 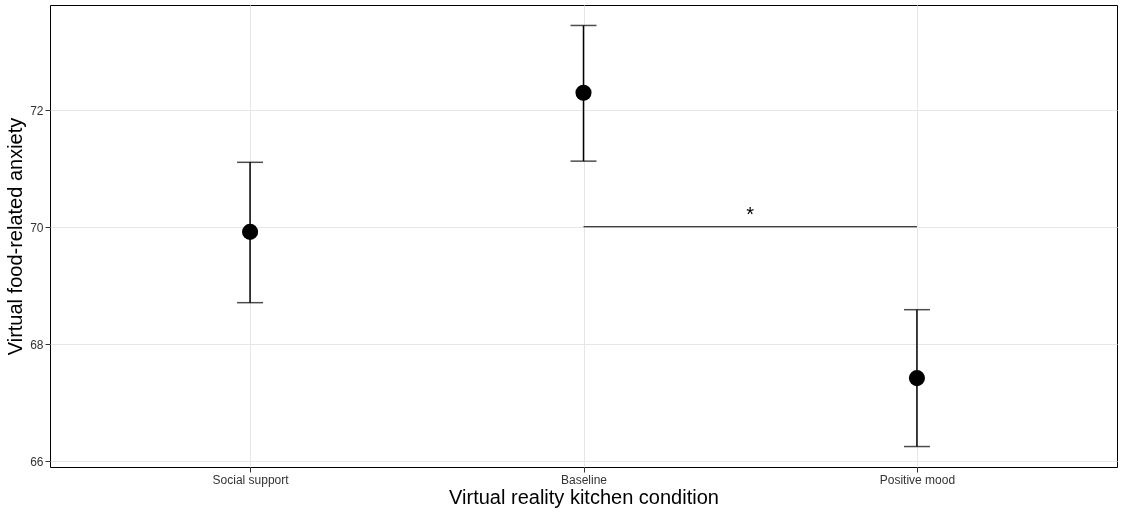 What do you see at coordinates (37, 227) in the screenshot?
I see `y-tick-label: 70` at bounding box center [37, 227].